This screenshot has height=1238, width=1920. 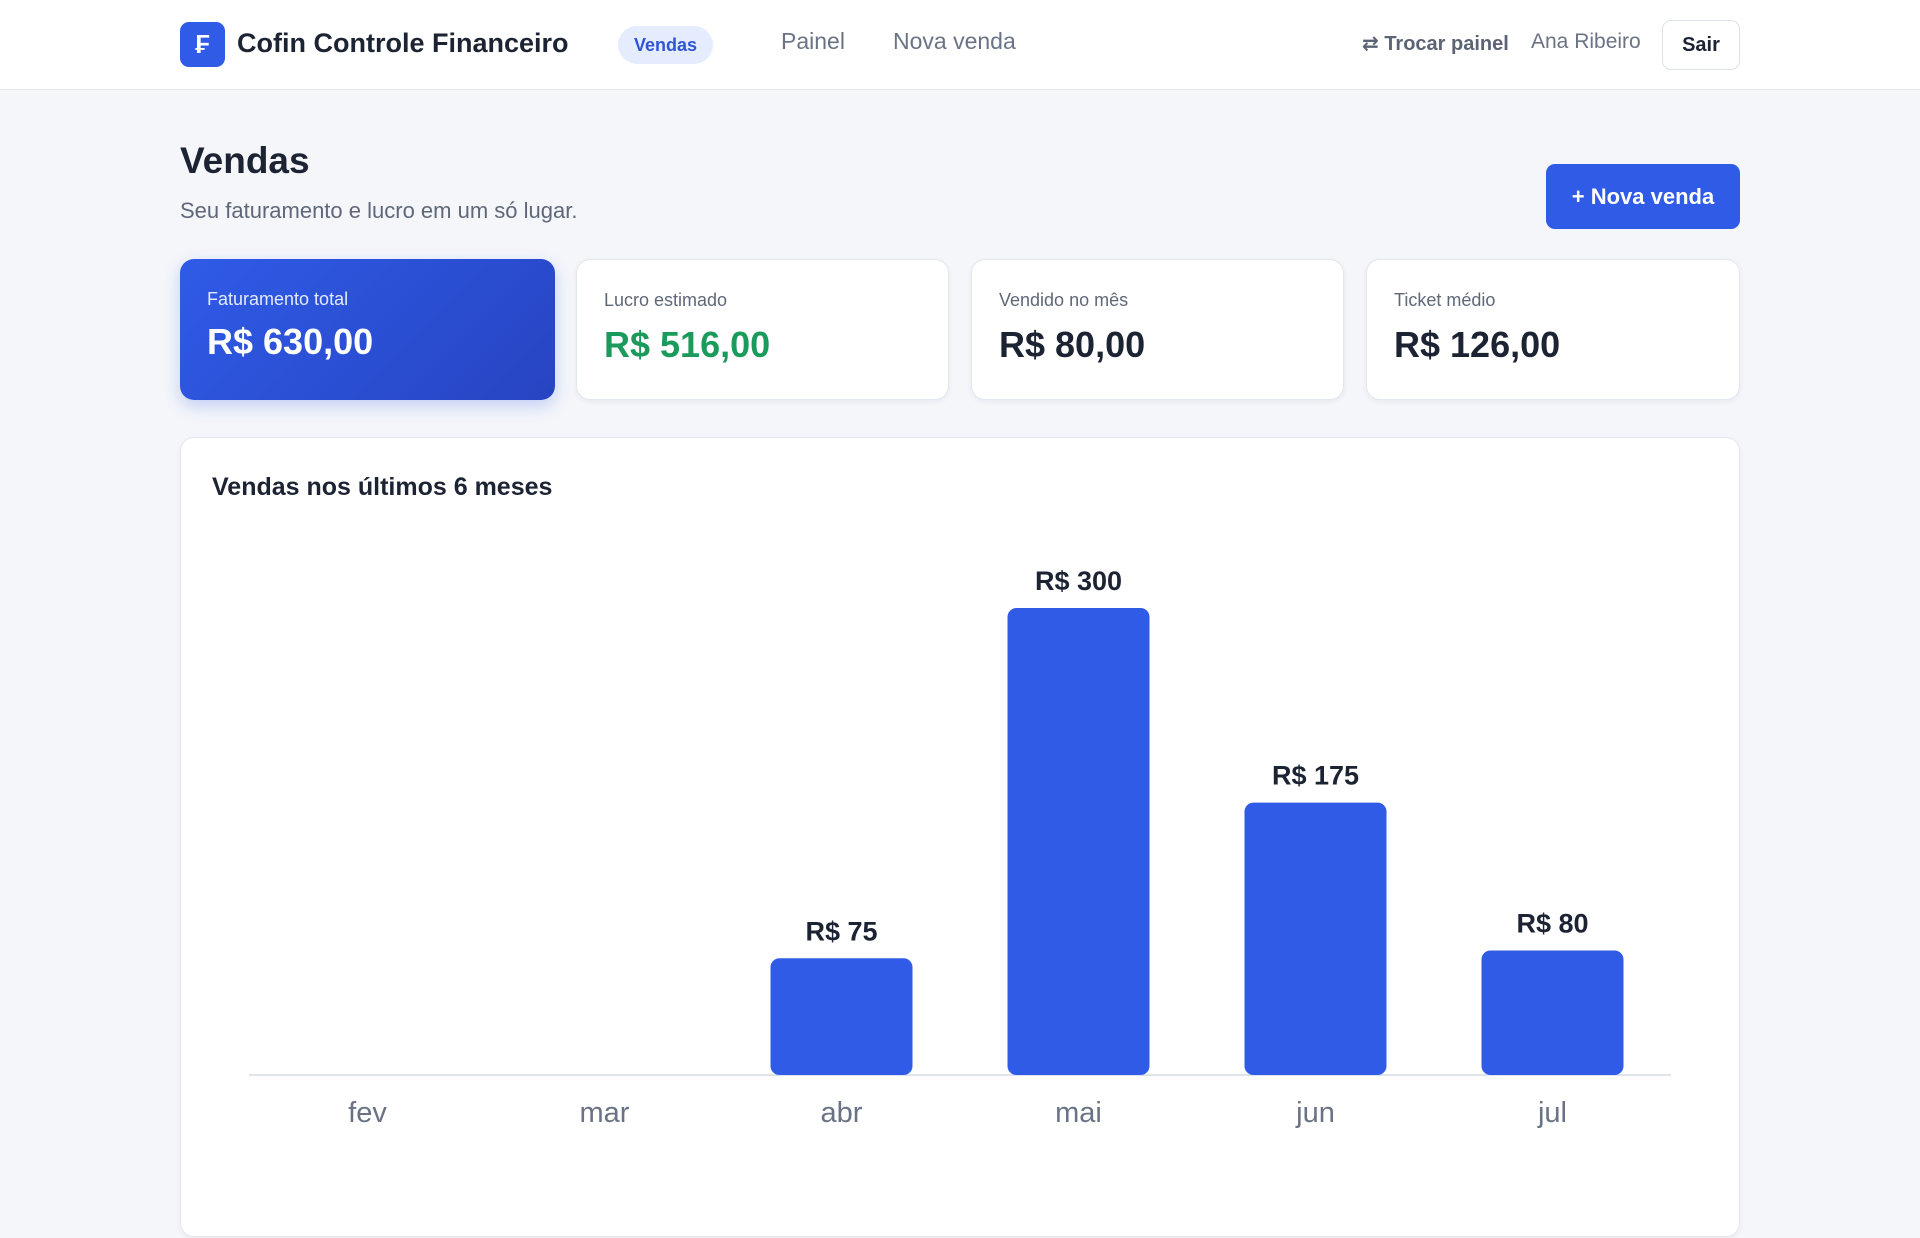 I want to click on brand-logo-icon: ₣, so click(x=202, y=44).